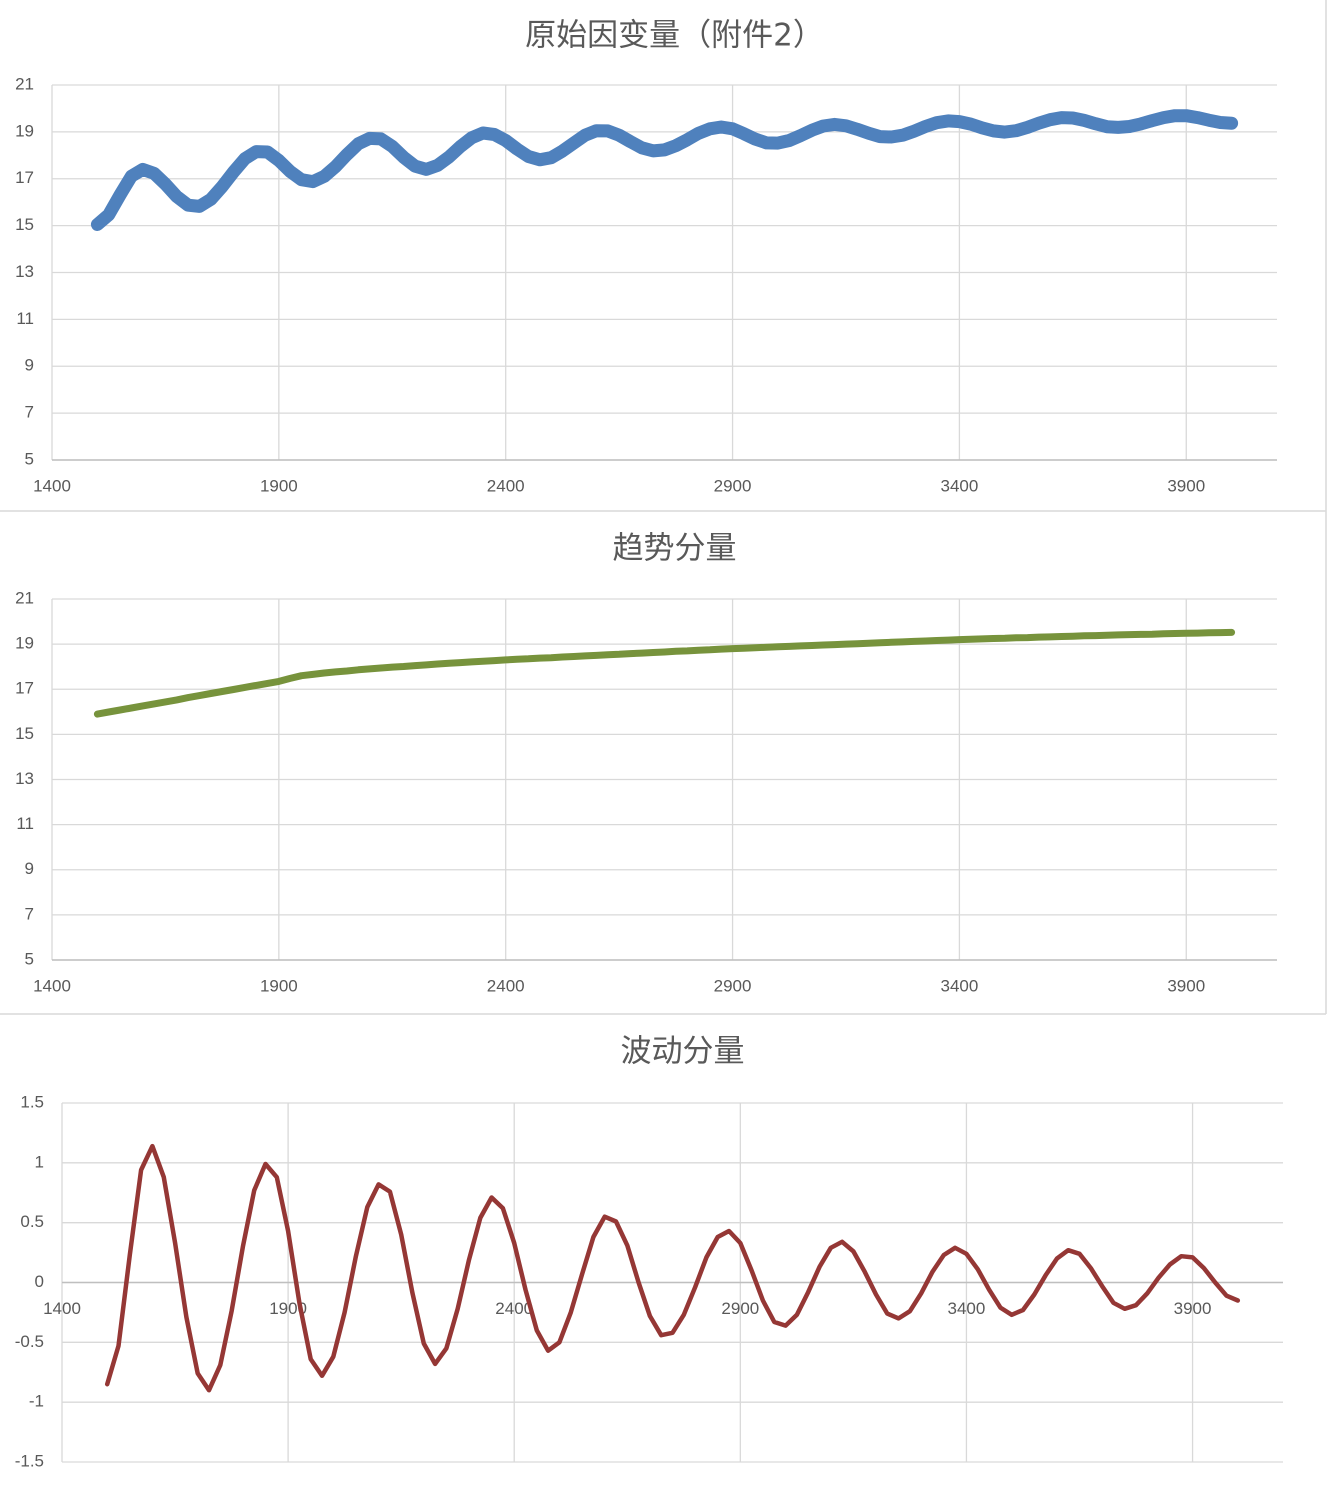 The width and height of the screenshot is (1328, 1486). Describe the element at coordinates (674, 36) in the screenshot. I see `chart-title: 原始因变量（附件2）` at that location.